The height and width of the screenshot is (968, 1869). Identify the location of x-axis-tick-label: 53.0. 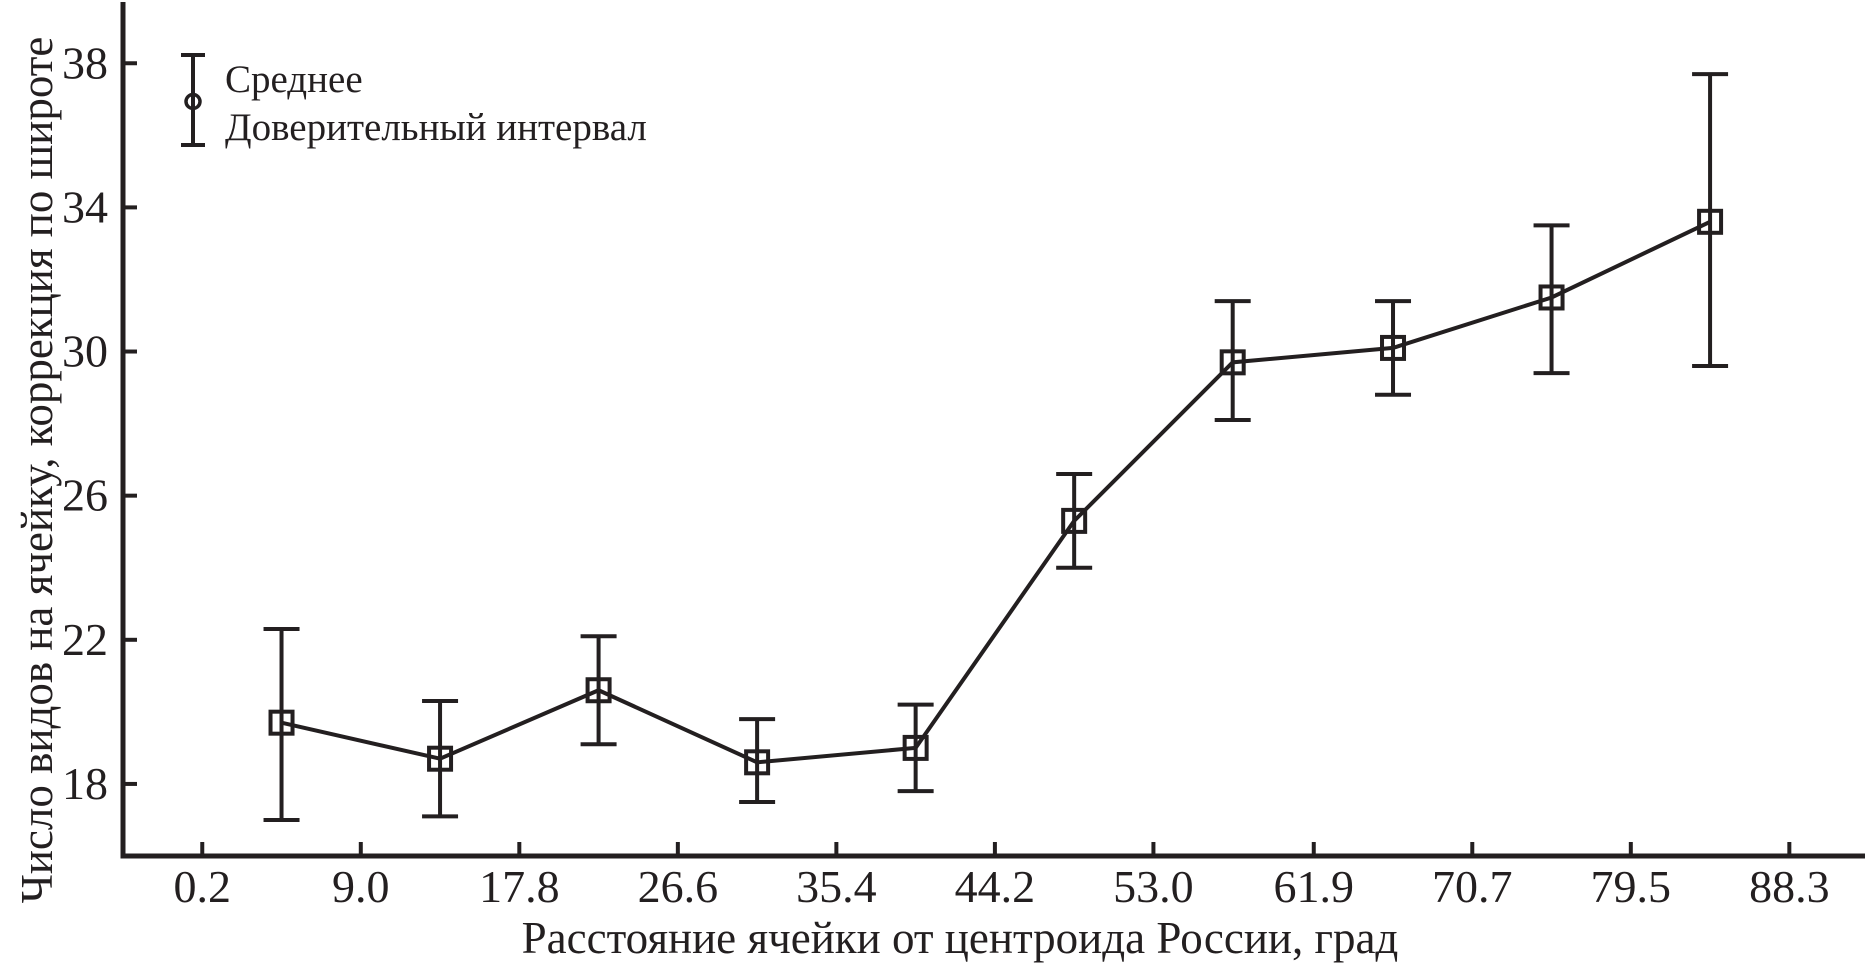
(1153, 886).